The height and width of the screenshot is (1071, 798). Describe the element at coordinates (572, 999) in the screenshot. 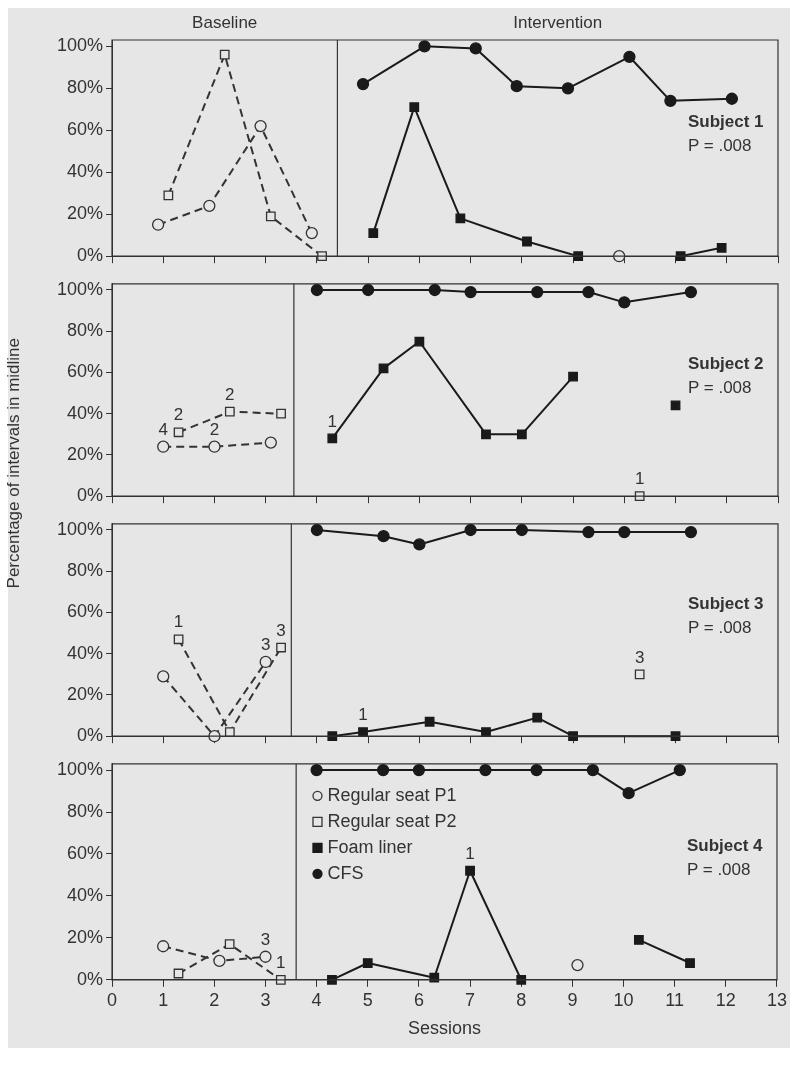

I see `x-tick-label: 9` at that location.